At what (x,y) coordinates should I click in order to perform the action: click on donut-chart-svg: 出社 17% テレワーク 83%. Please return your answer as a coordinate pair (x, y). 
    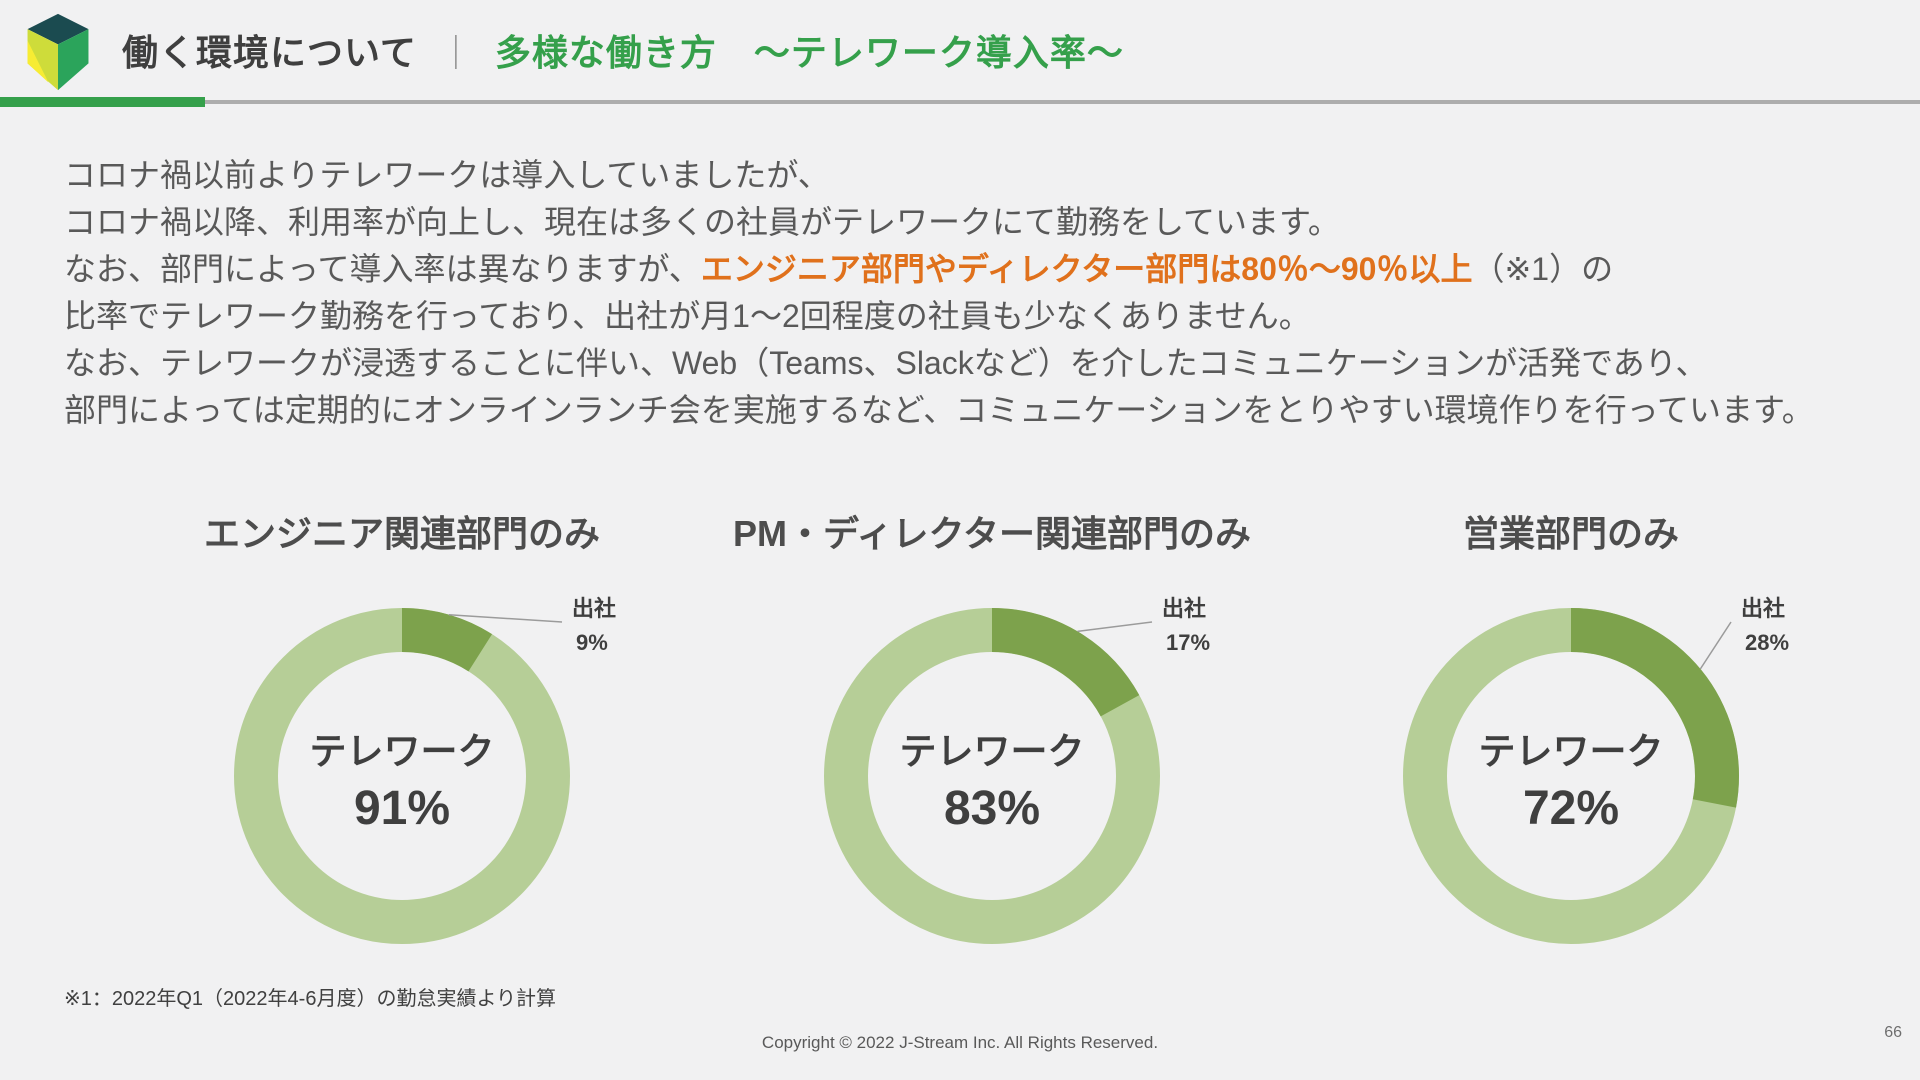
    Looking at the image, I should click on (1017, 770).